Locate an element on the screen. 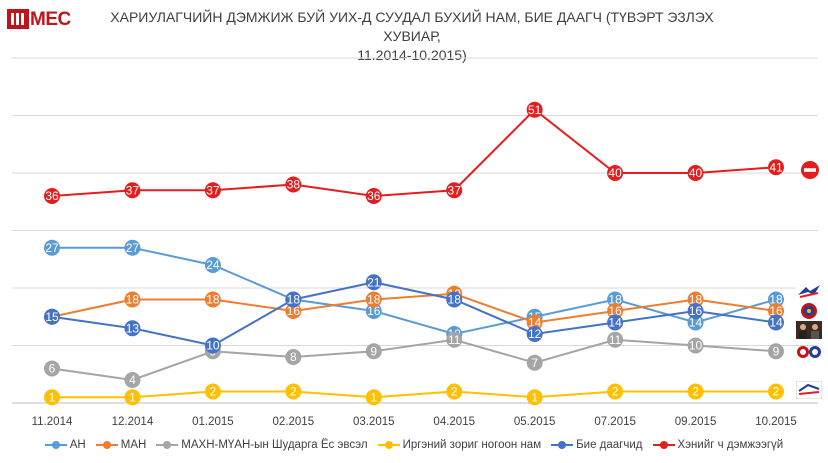 This screenshot has width=828, height=463. data-label: 12 is located at coordinates (535, 334).